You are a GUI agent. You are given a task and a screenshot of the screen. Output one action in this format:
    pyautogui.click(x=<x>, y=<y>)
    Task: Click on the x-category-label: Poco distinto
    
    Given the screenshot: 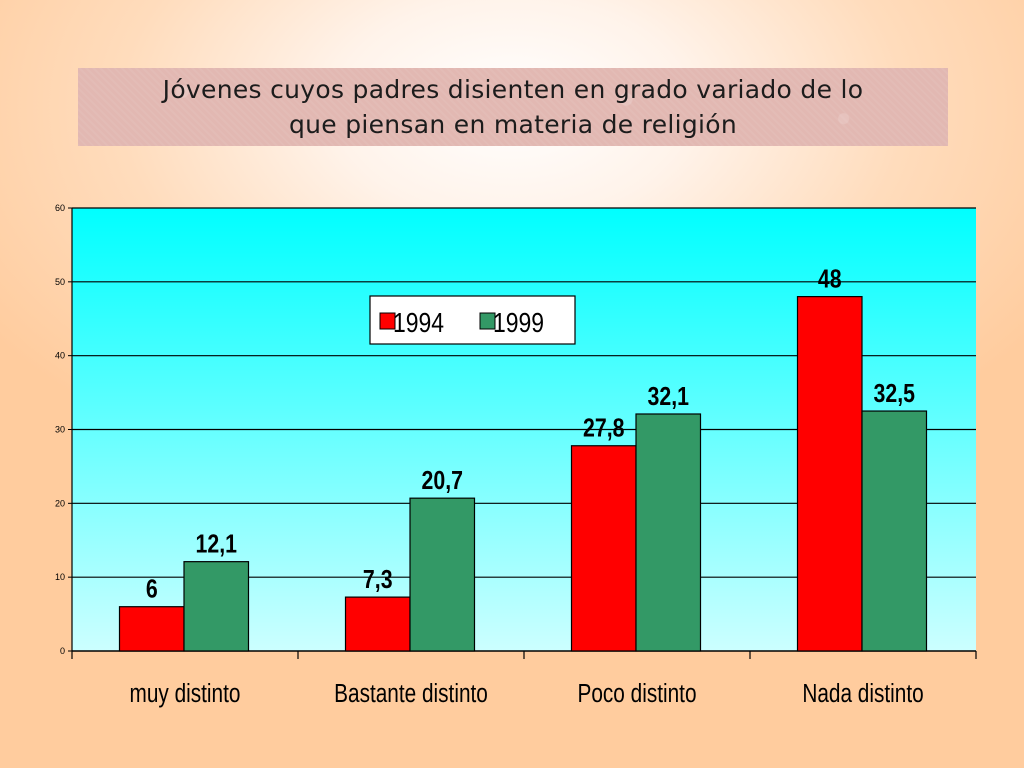 What is the action you would take?
    pyautogui.click(x=636, y=693)
    